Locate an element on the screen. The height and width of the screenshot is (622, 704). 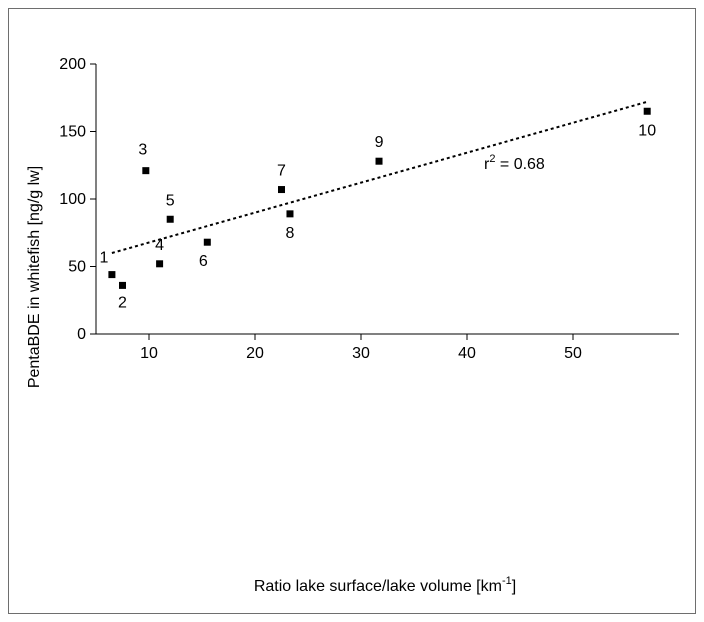
y-axis: 0 50 100 150 200 is located at coordinates (78, 199).